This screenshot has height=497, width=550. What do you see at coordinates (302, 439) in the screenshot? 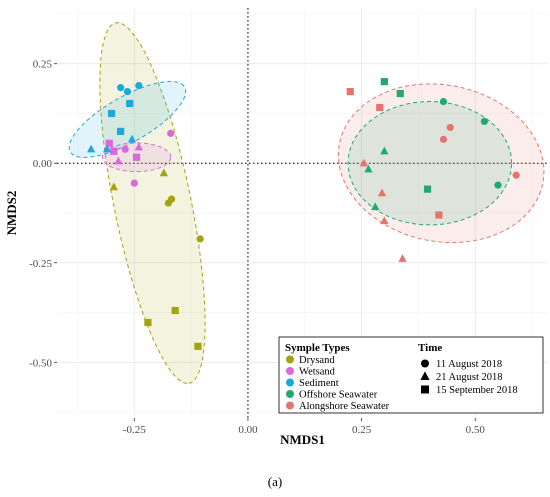
I see `x-axis-title: NMDS1` at bounding box center [302, 439].